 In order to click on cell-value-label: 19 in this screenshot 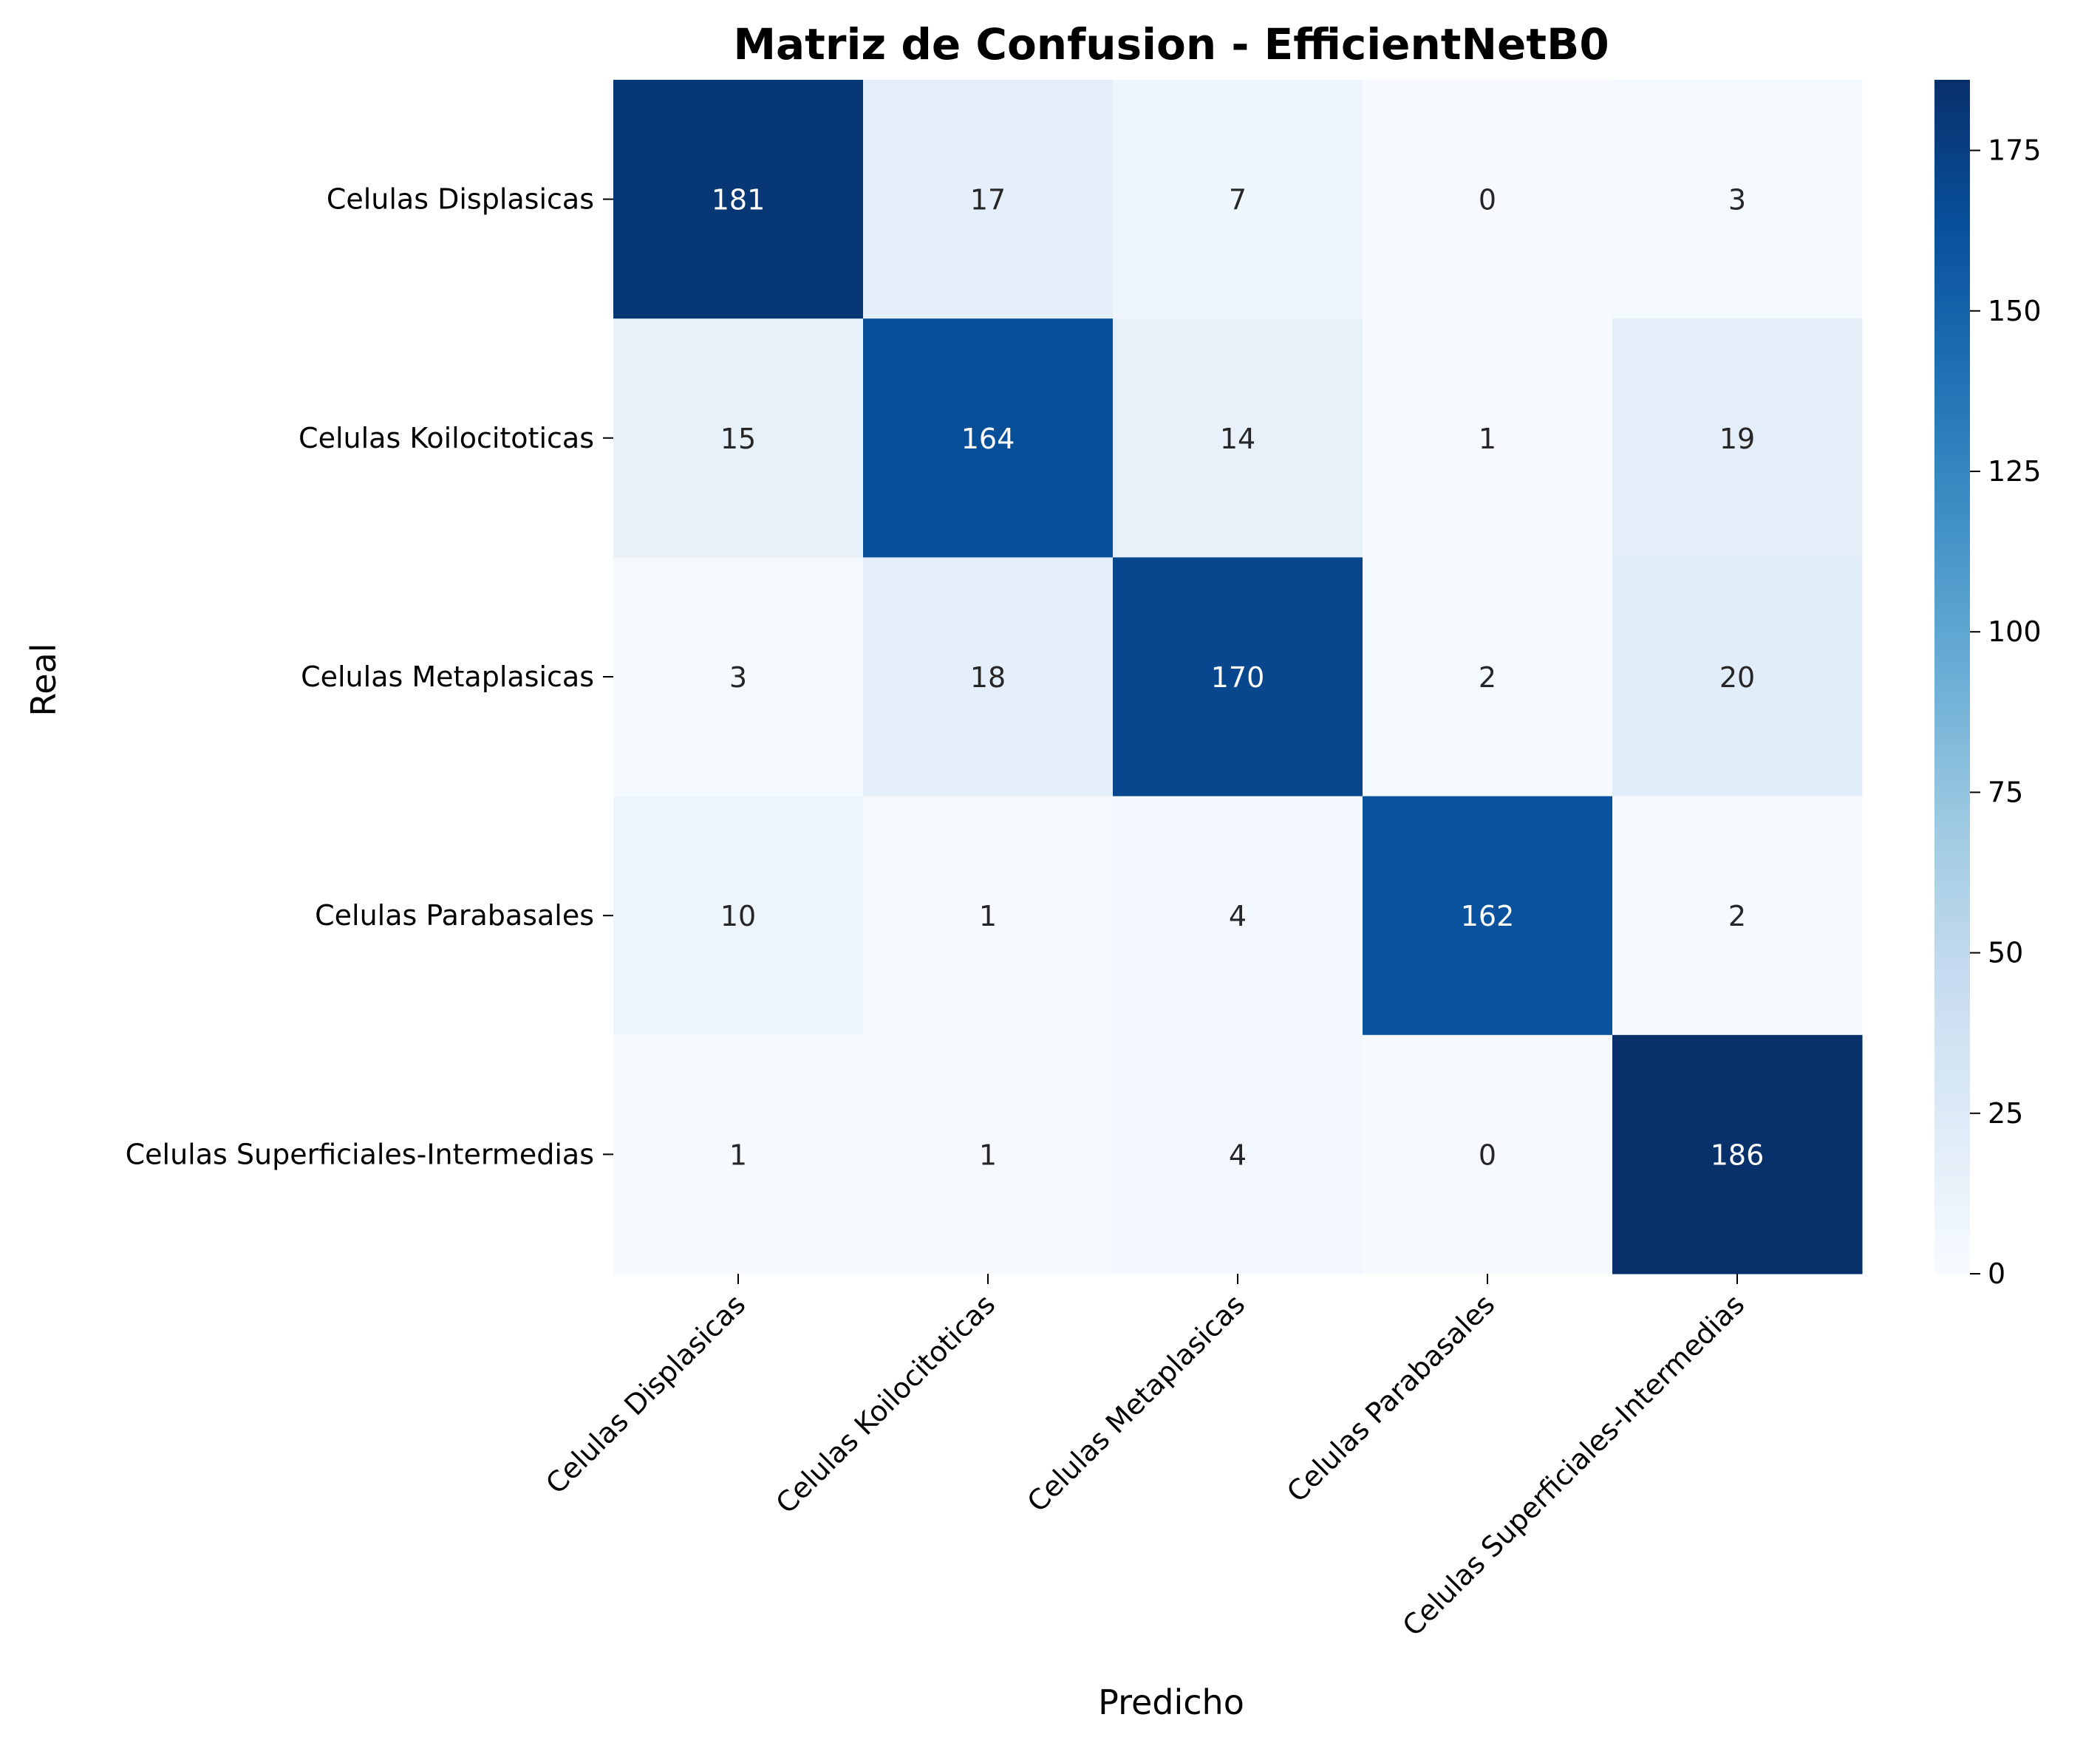, I will do `click(1737, 439)`.